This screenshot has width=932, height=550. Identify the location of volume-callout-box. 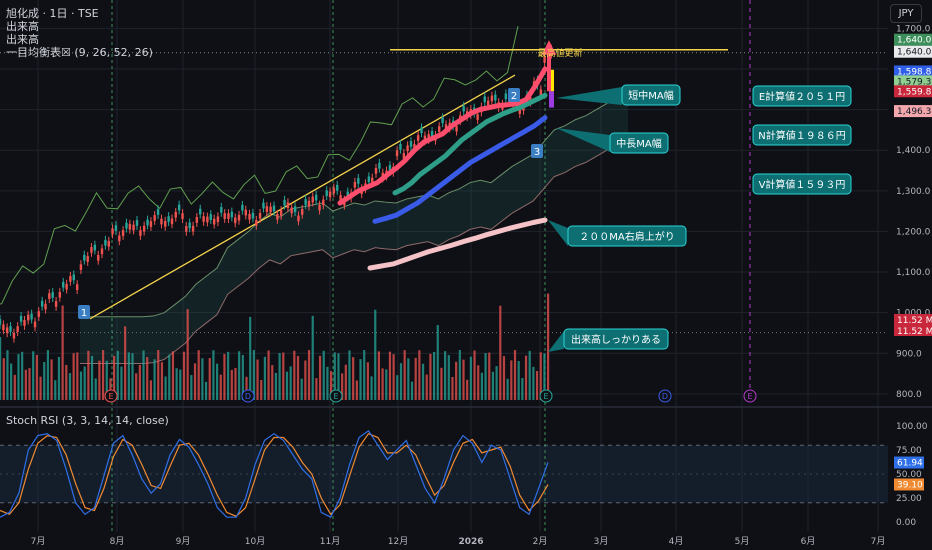
(616, 339).